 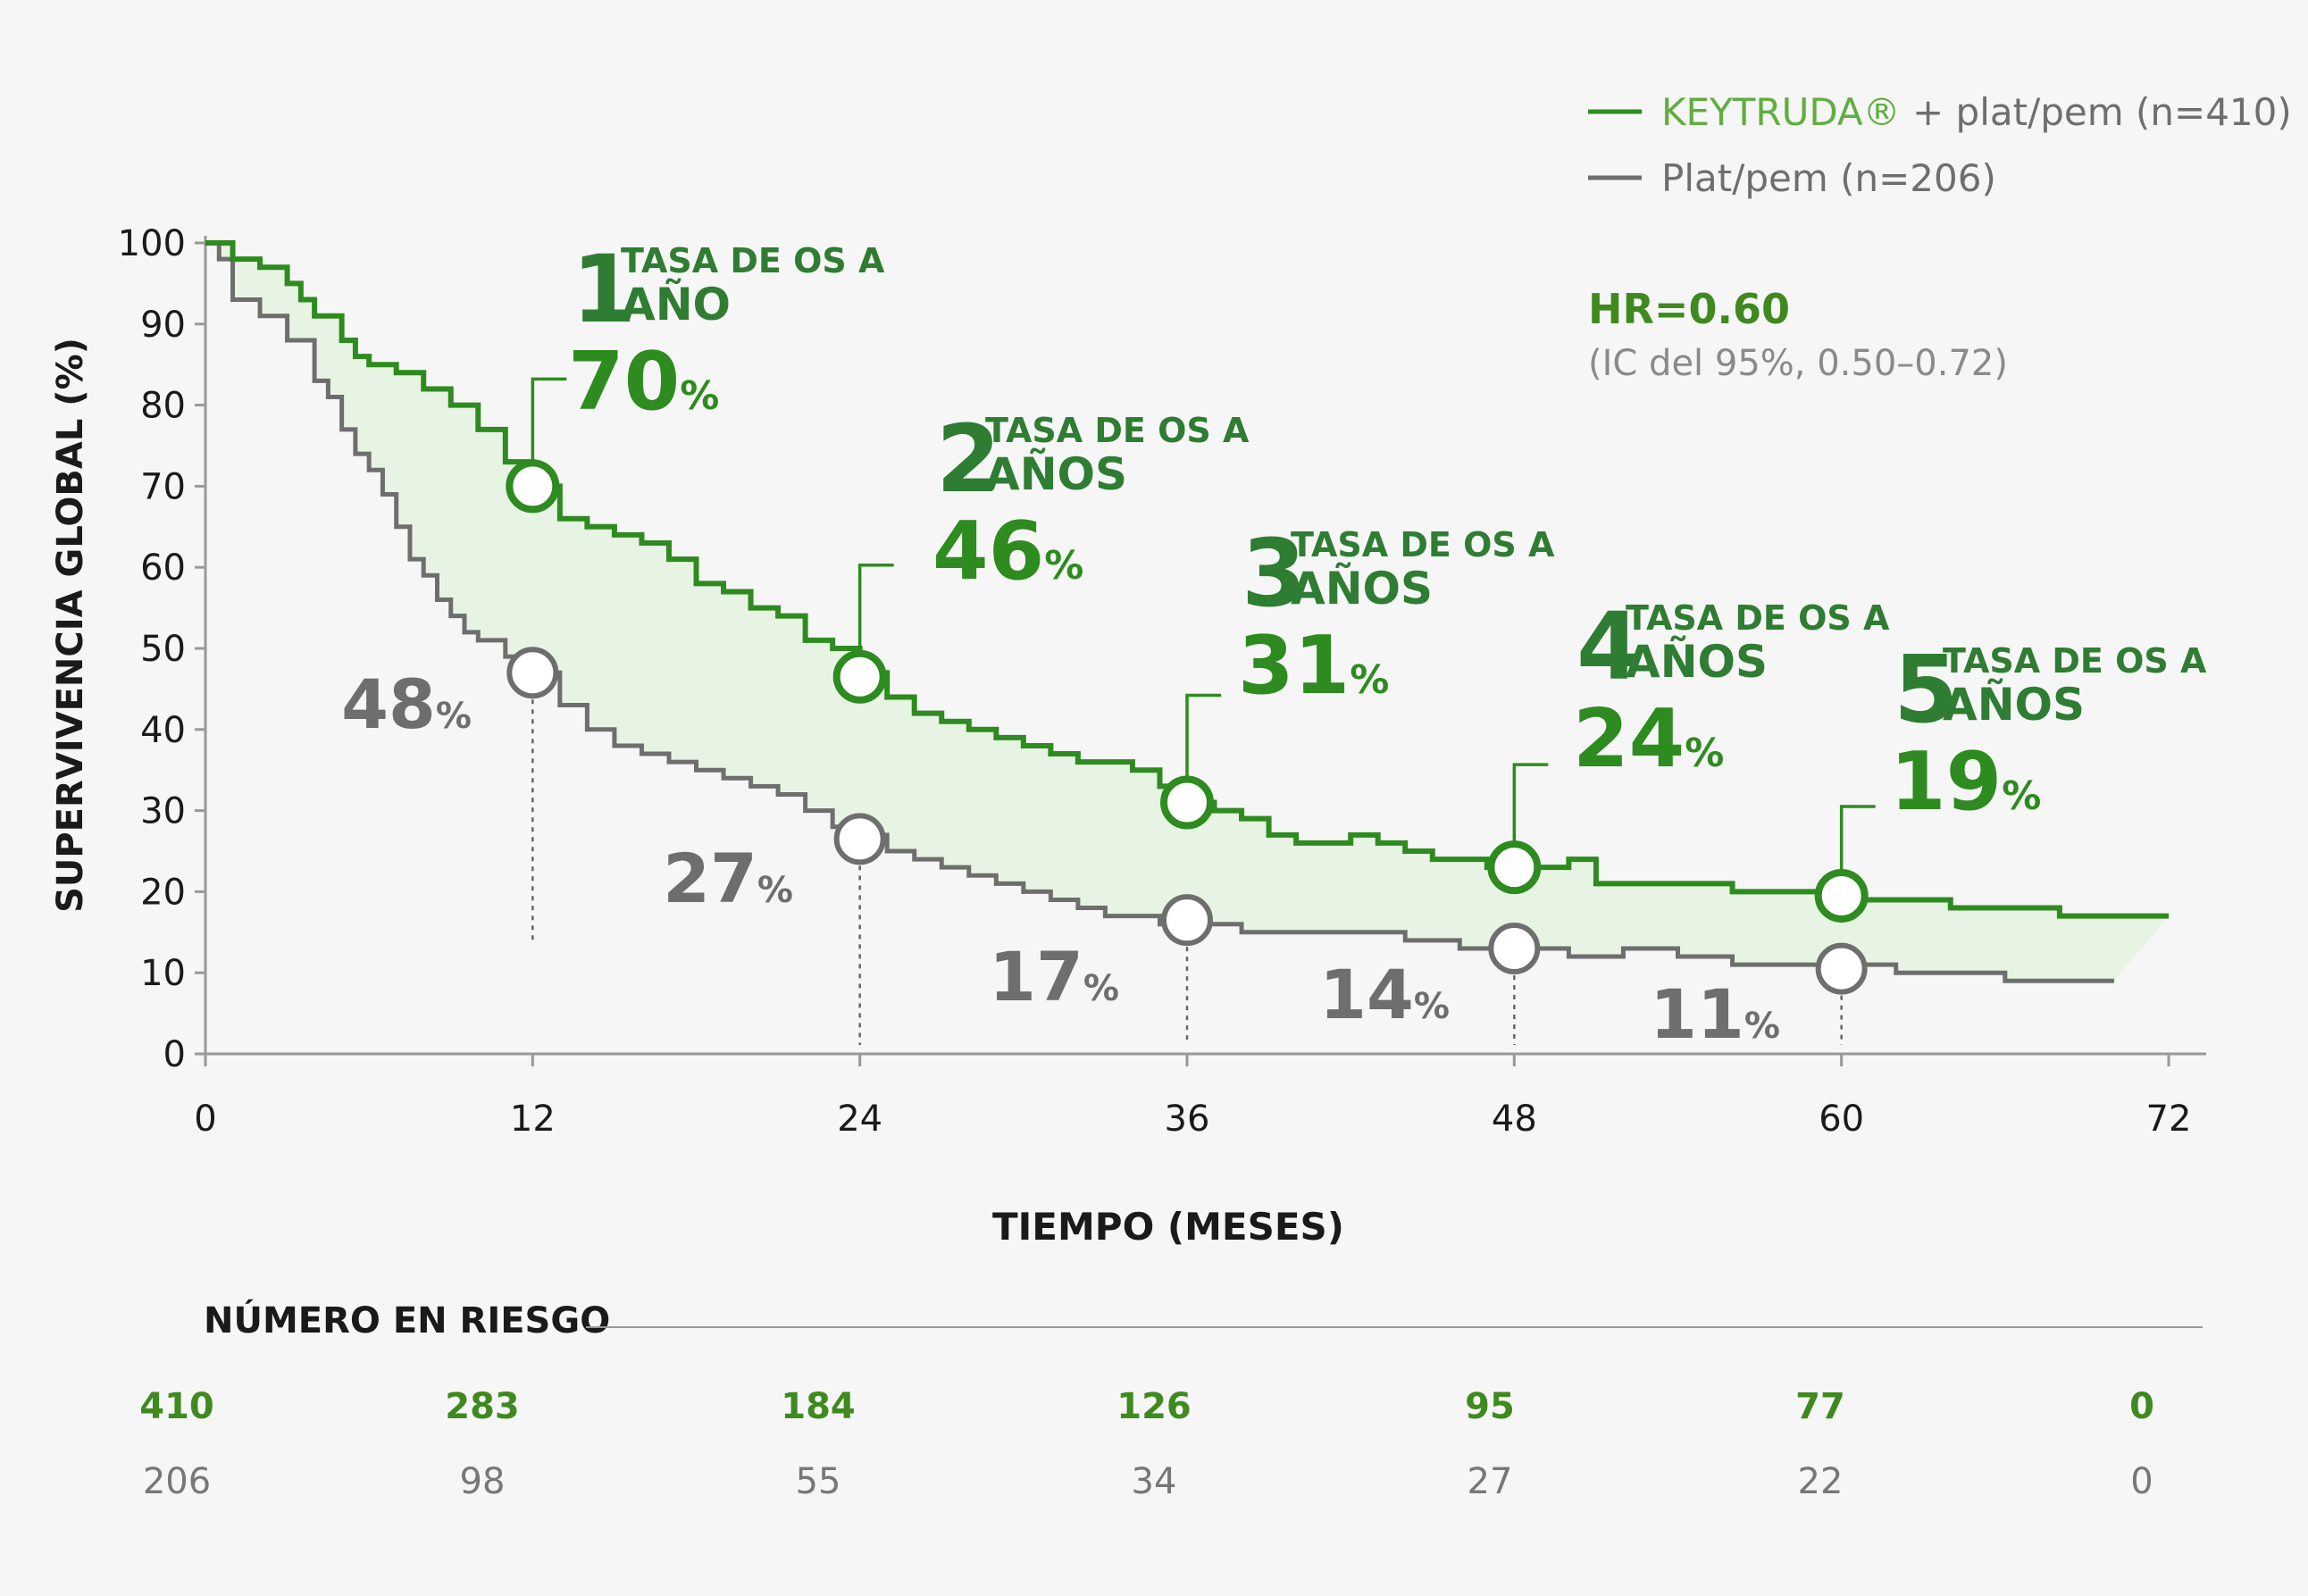 I want to click on y-tick-label: 20, so click(x=163, y=893).